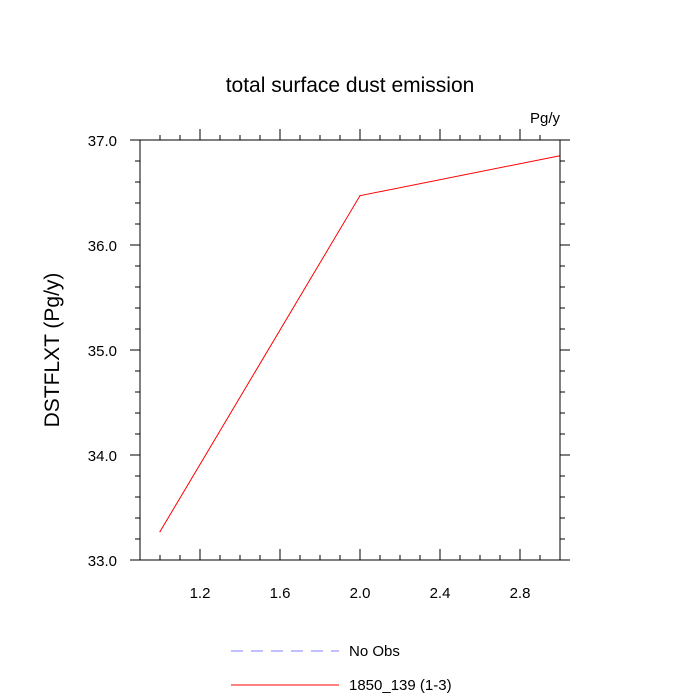 This screenshot has width=700, height=700. Describe the element at coordinates (102, 351) in the screenshot. I see `y-tick-label: 35.0` at that location.